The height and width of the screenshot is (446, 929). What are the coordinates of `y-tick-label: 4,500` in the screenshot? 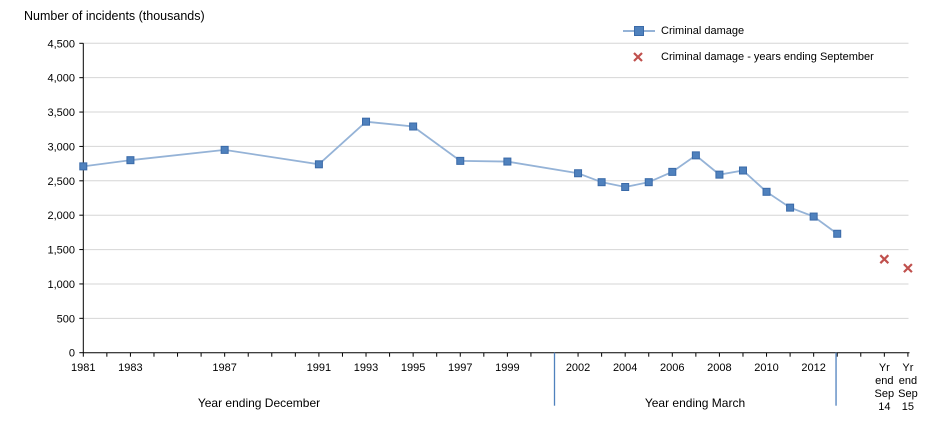 It's located at (61, 44).